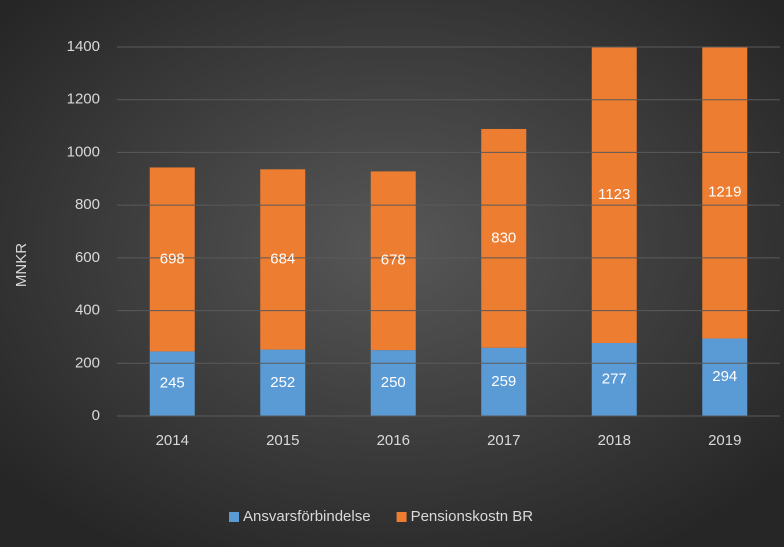  I want to click on data-label: 294, so click(724, 376).